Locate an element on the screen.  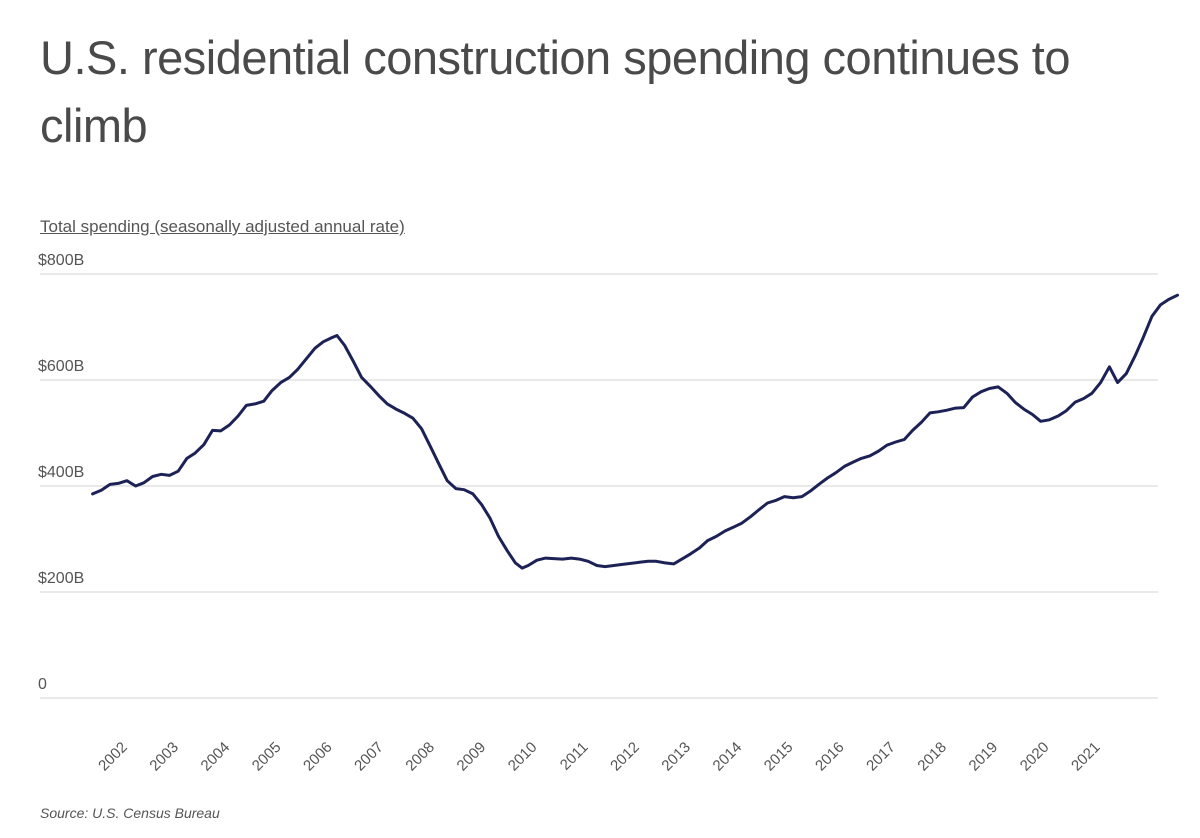
x-tick-label: 2020 is located at coordinates (1035, 757).